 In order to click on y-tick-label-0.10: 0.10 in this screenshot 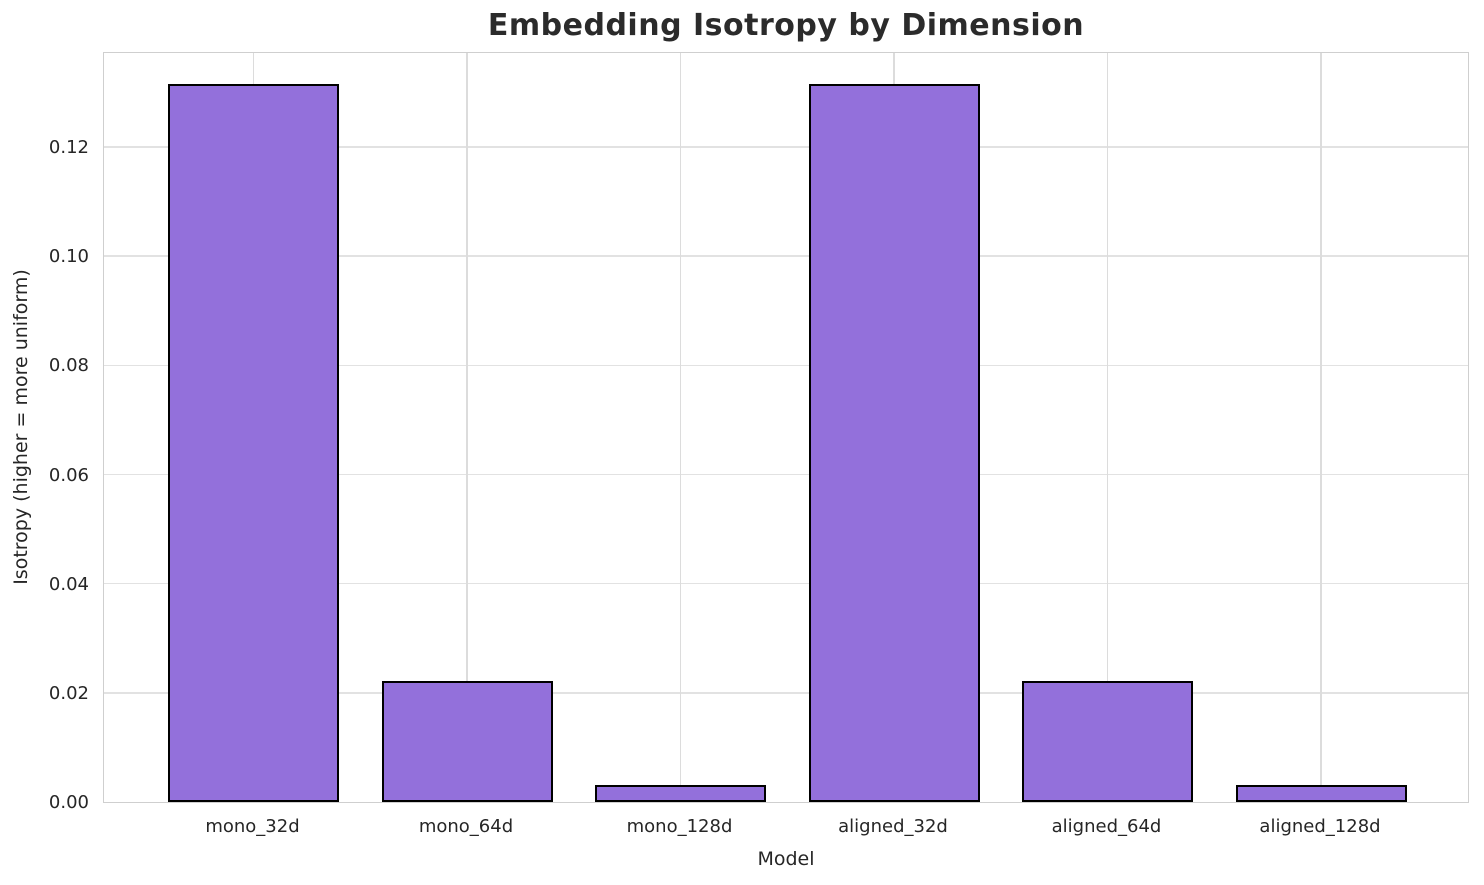, I will do `click(68, 257)`.